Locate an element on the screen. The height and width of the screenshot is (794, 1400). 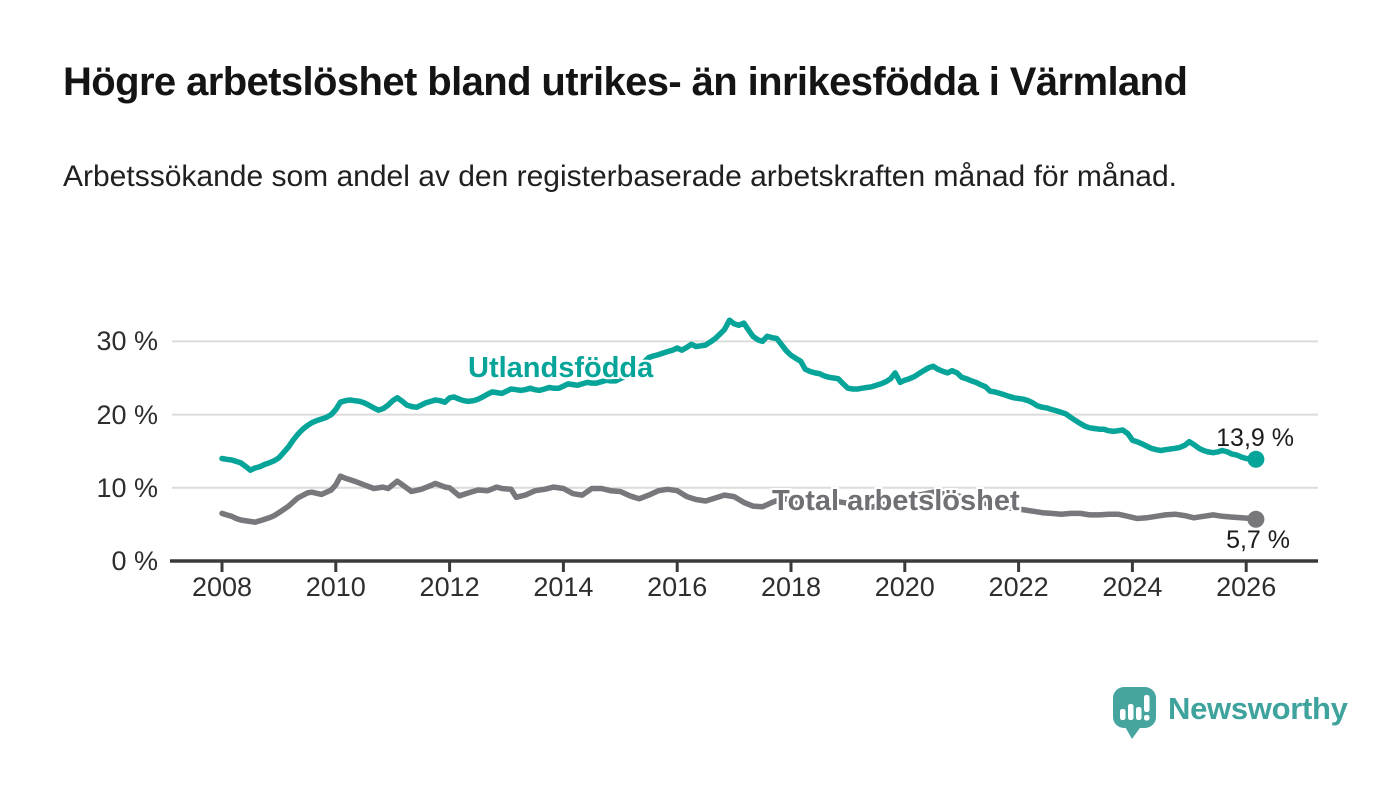
y-tick-label: 20 % is located at coordinates (127, 414).